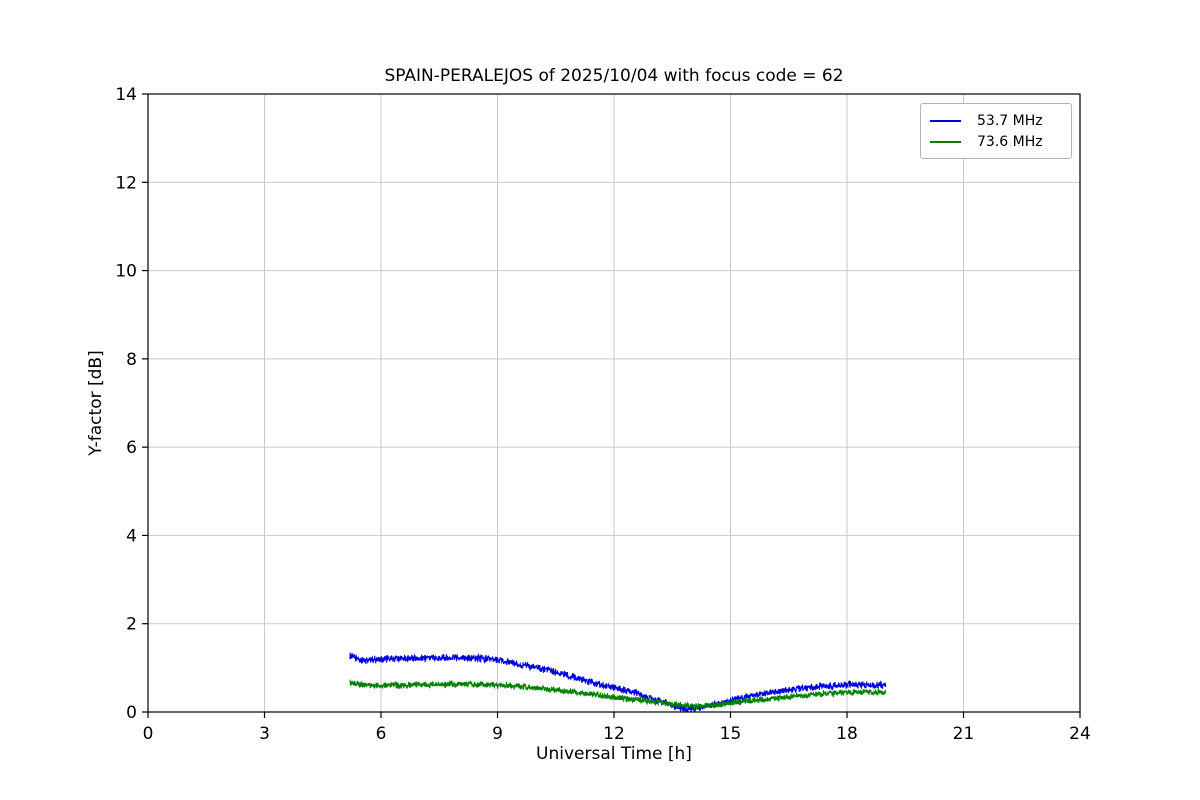  I want to click on legend-line-swatch-blue, so click(945, 120).